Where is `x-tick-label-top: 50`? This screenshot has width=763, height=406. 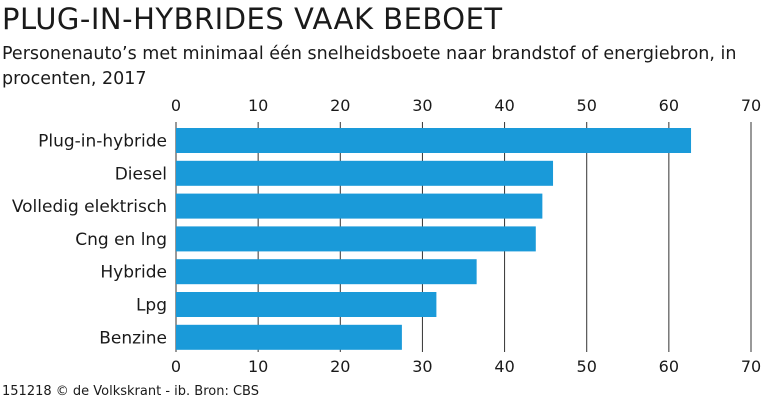 x-tick-label-top: 50 is located at coordinates (587, 105).